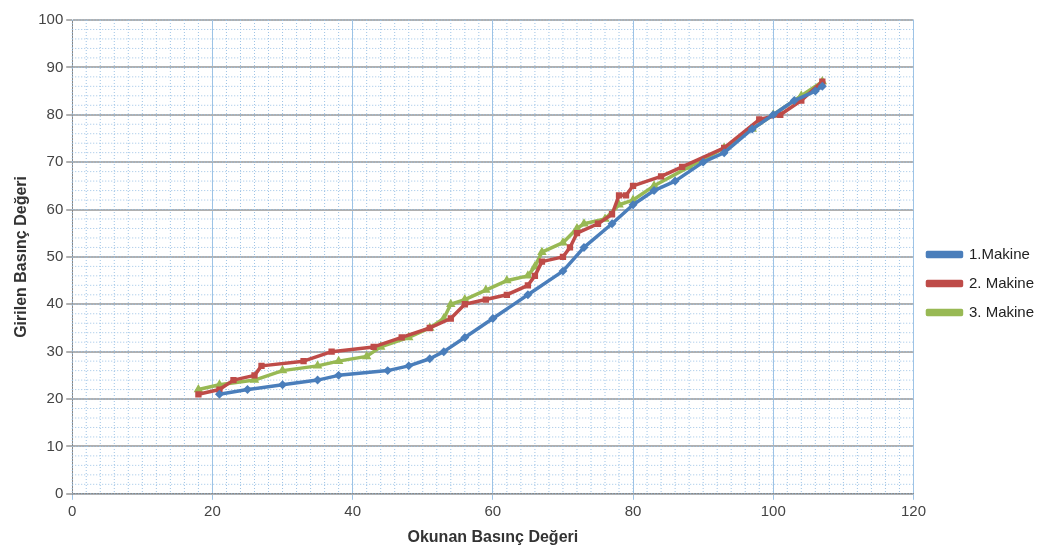  I want to click on x-tick-label: 120, so click(913, 510).